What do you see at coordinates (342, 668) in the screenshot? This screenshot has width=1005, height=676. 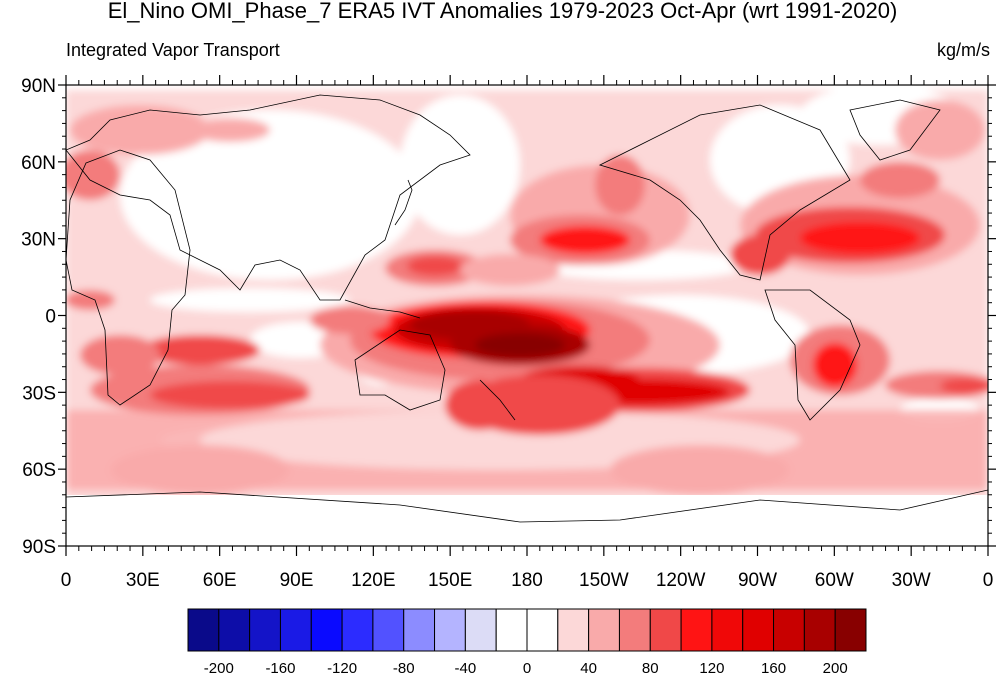 I see `colorbar-label: -120` at bounding box center [342, 668].